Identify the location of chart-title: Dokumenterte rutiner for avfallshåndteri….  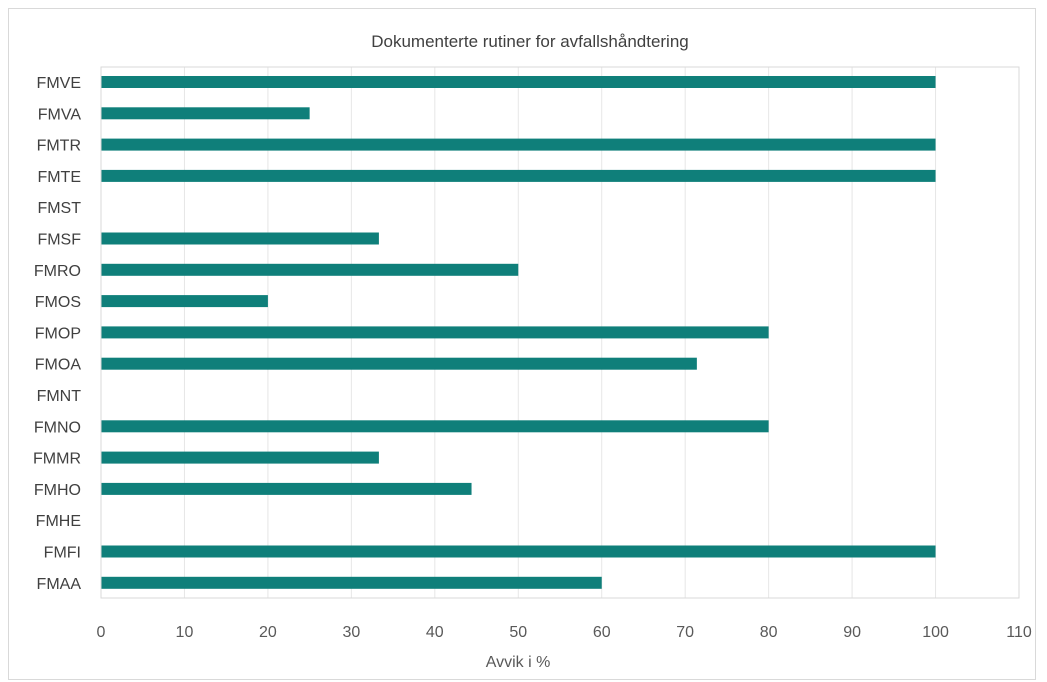
(530, 41).